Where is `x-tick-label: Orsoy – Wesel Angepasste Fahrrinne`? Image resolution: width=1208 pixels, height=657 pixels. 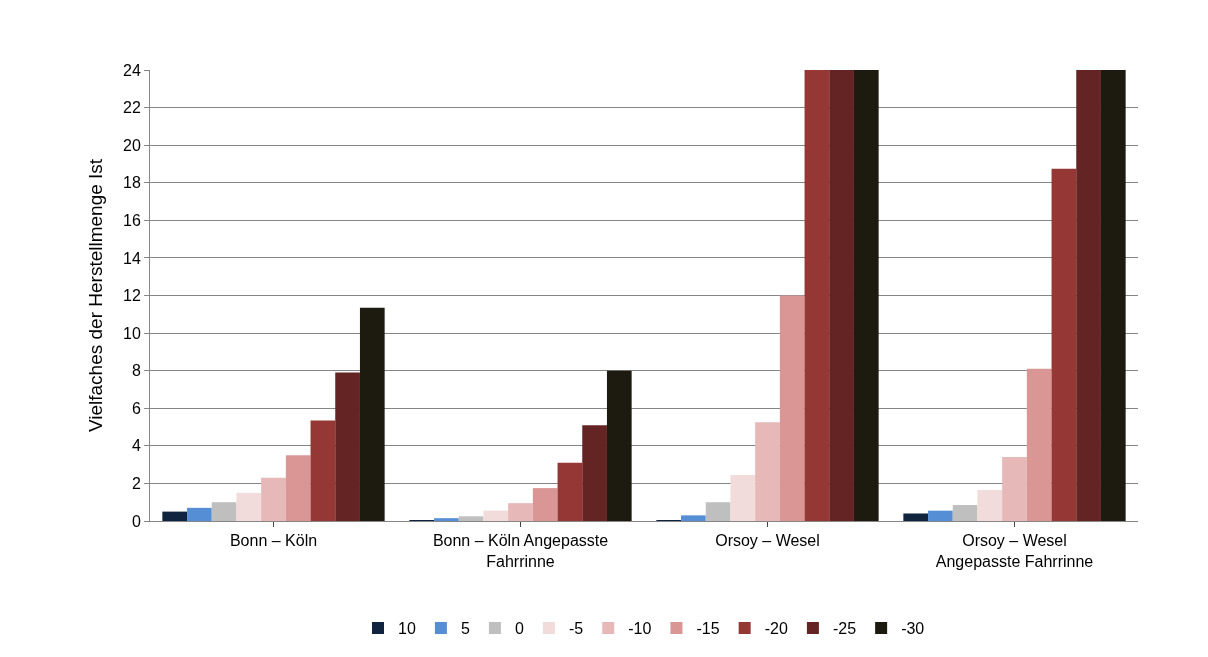 x-tick-label: Orsoy – Wesel Angepasste Fahrrinne is located at coordinates (1014, 551).